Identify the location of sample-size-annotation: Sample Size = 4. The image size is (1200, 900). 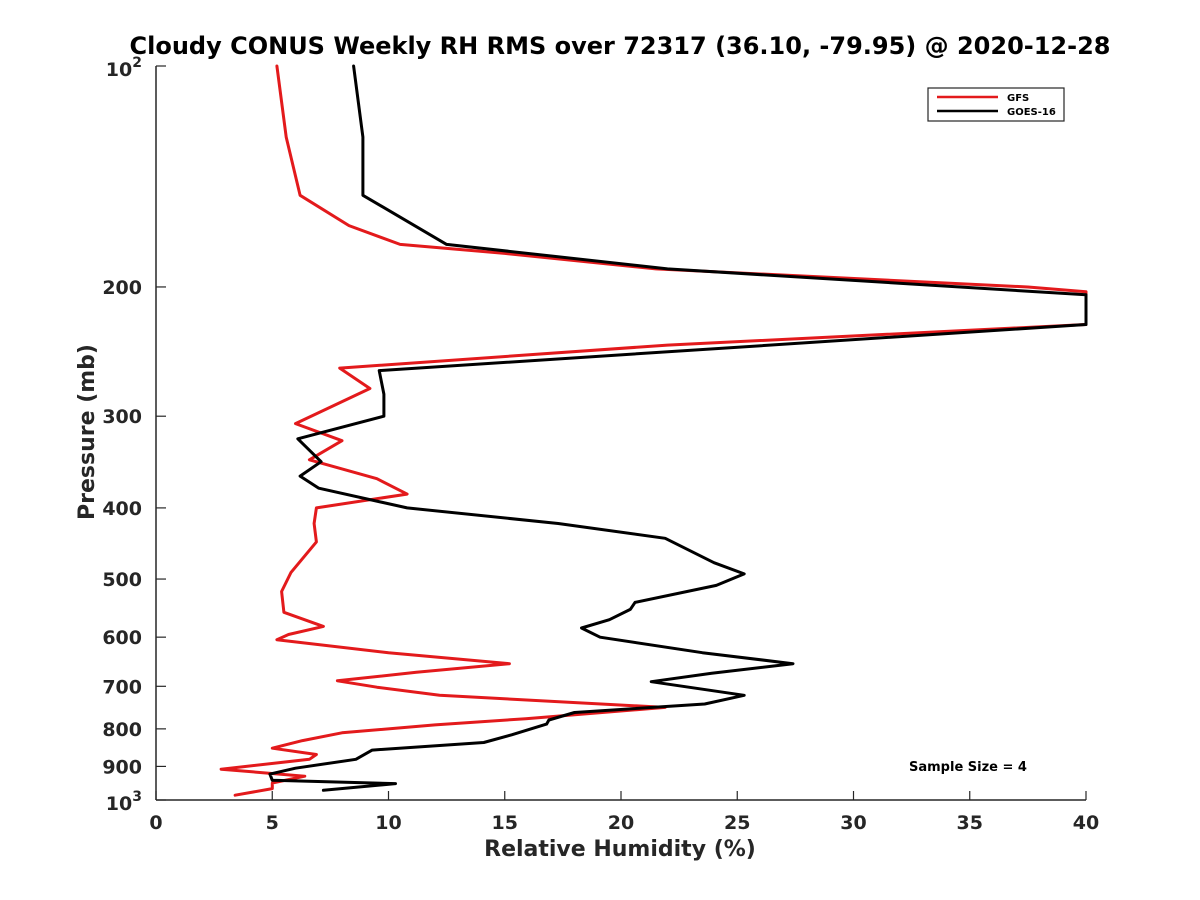
(968, 767).